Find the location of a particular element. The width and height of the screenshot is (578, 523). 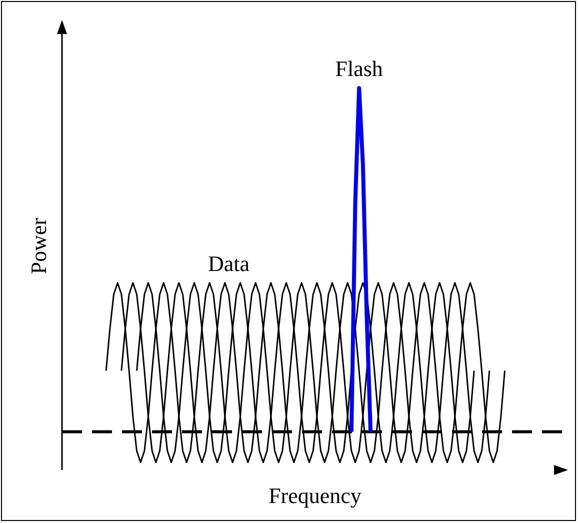

x-axis-title: Frequency is located at coordinates (315, 495).